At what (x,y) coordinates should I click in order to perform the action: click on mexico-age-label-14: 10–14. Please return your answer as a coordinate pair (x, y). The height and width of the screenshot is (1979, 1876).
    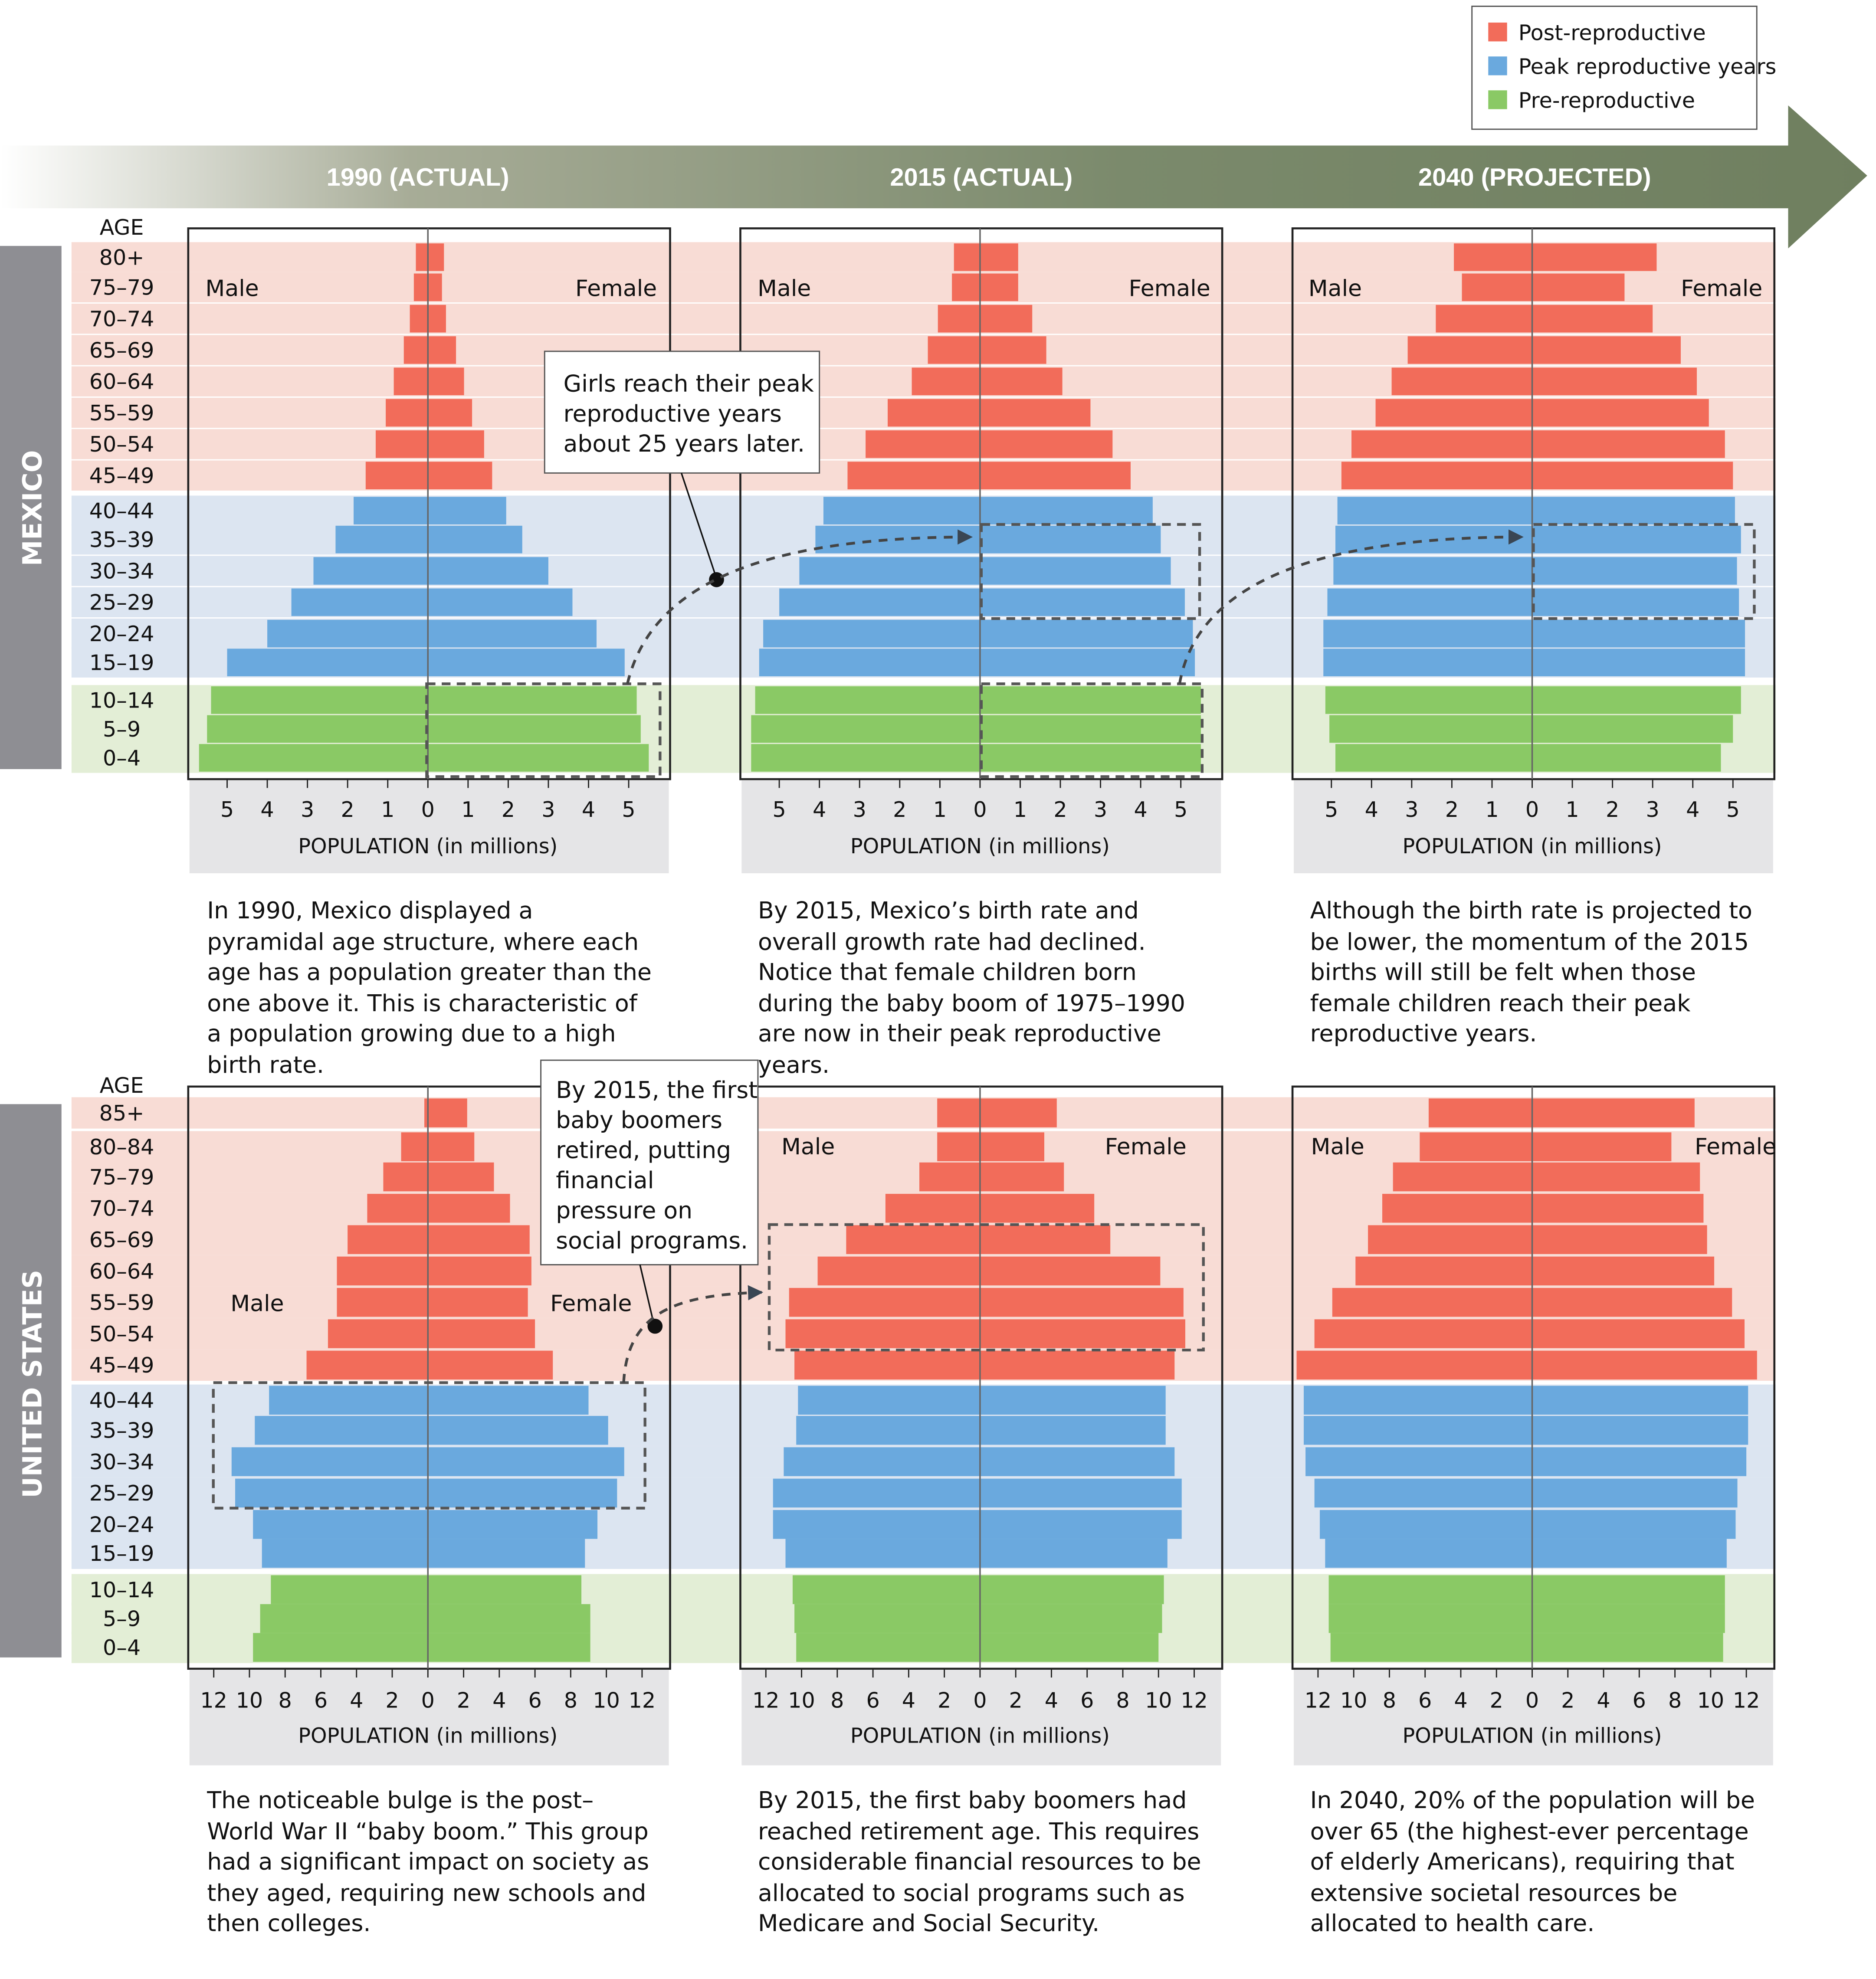
    Looking at the image, I should click on (121, 700).